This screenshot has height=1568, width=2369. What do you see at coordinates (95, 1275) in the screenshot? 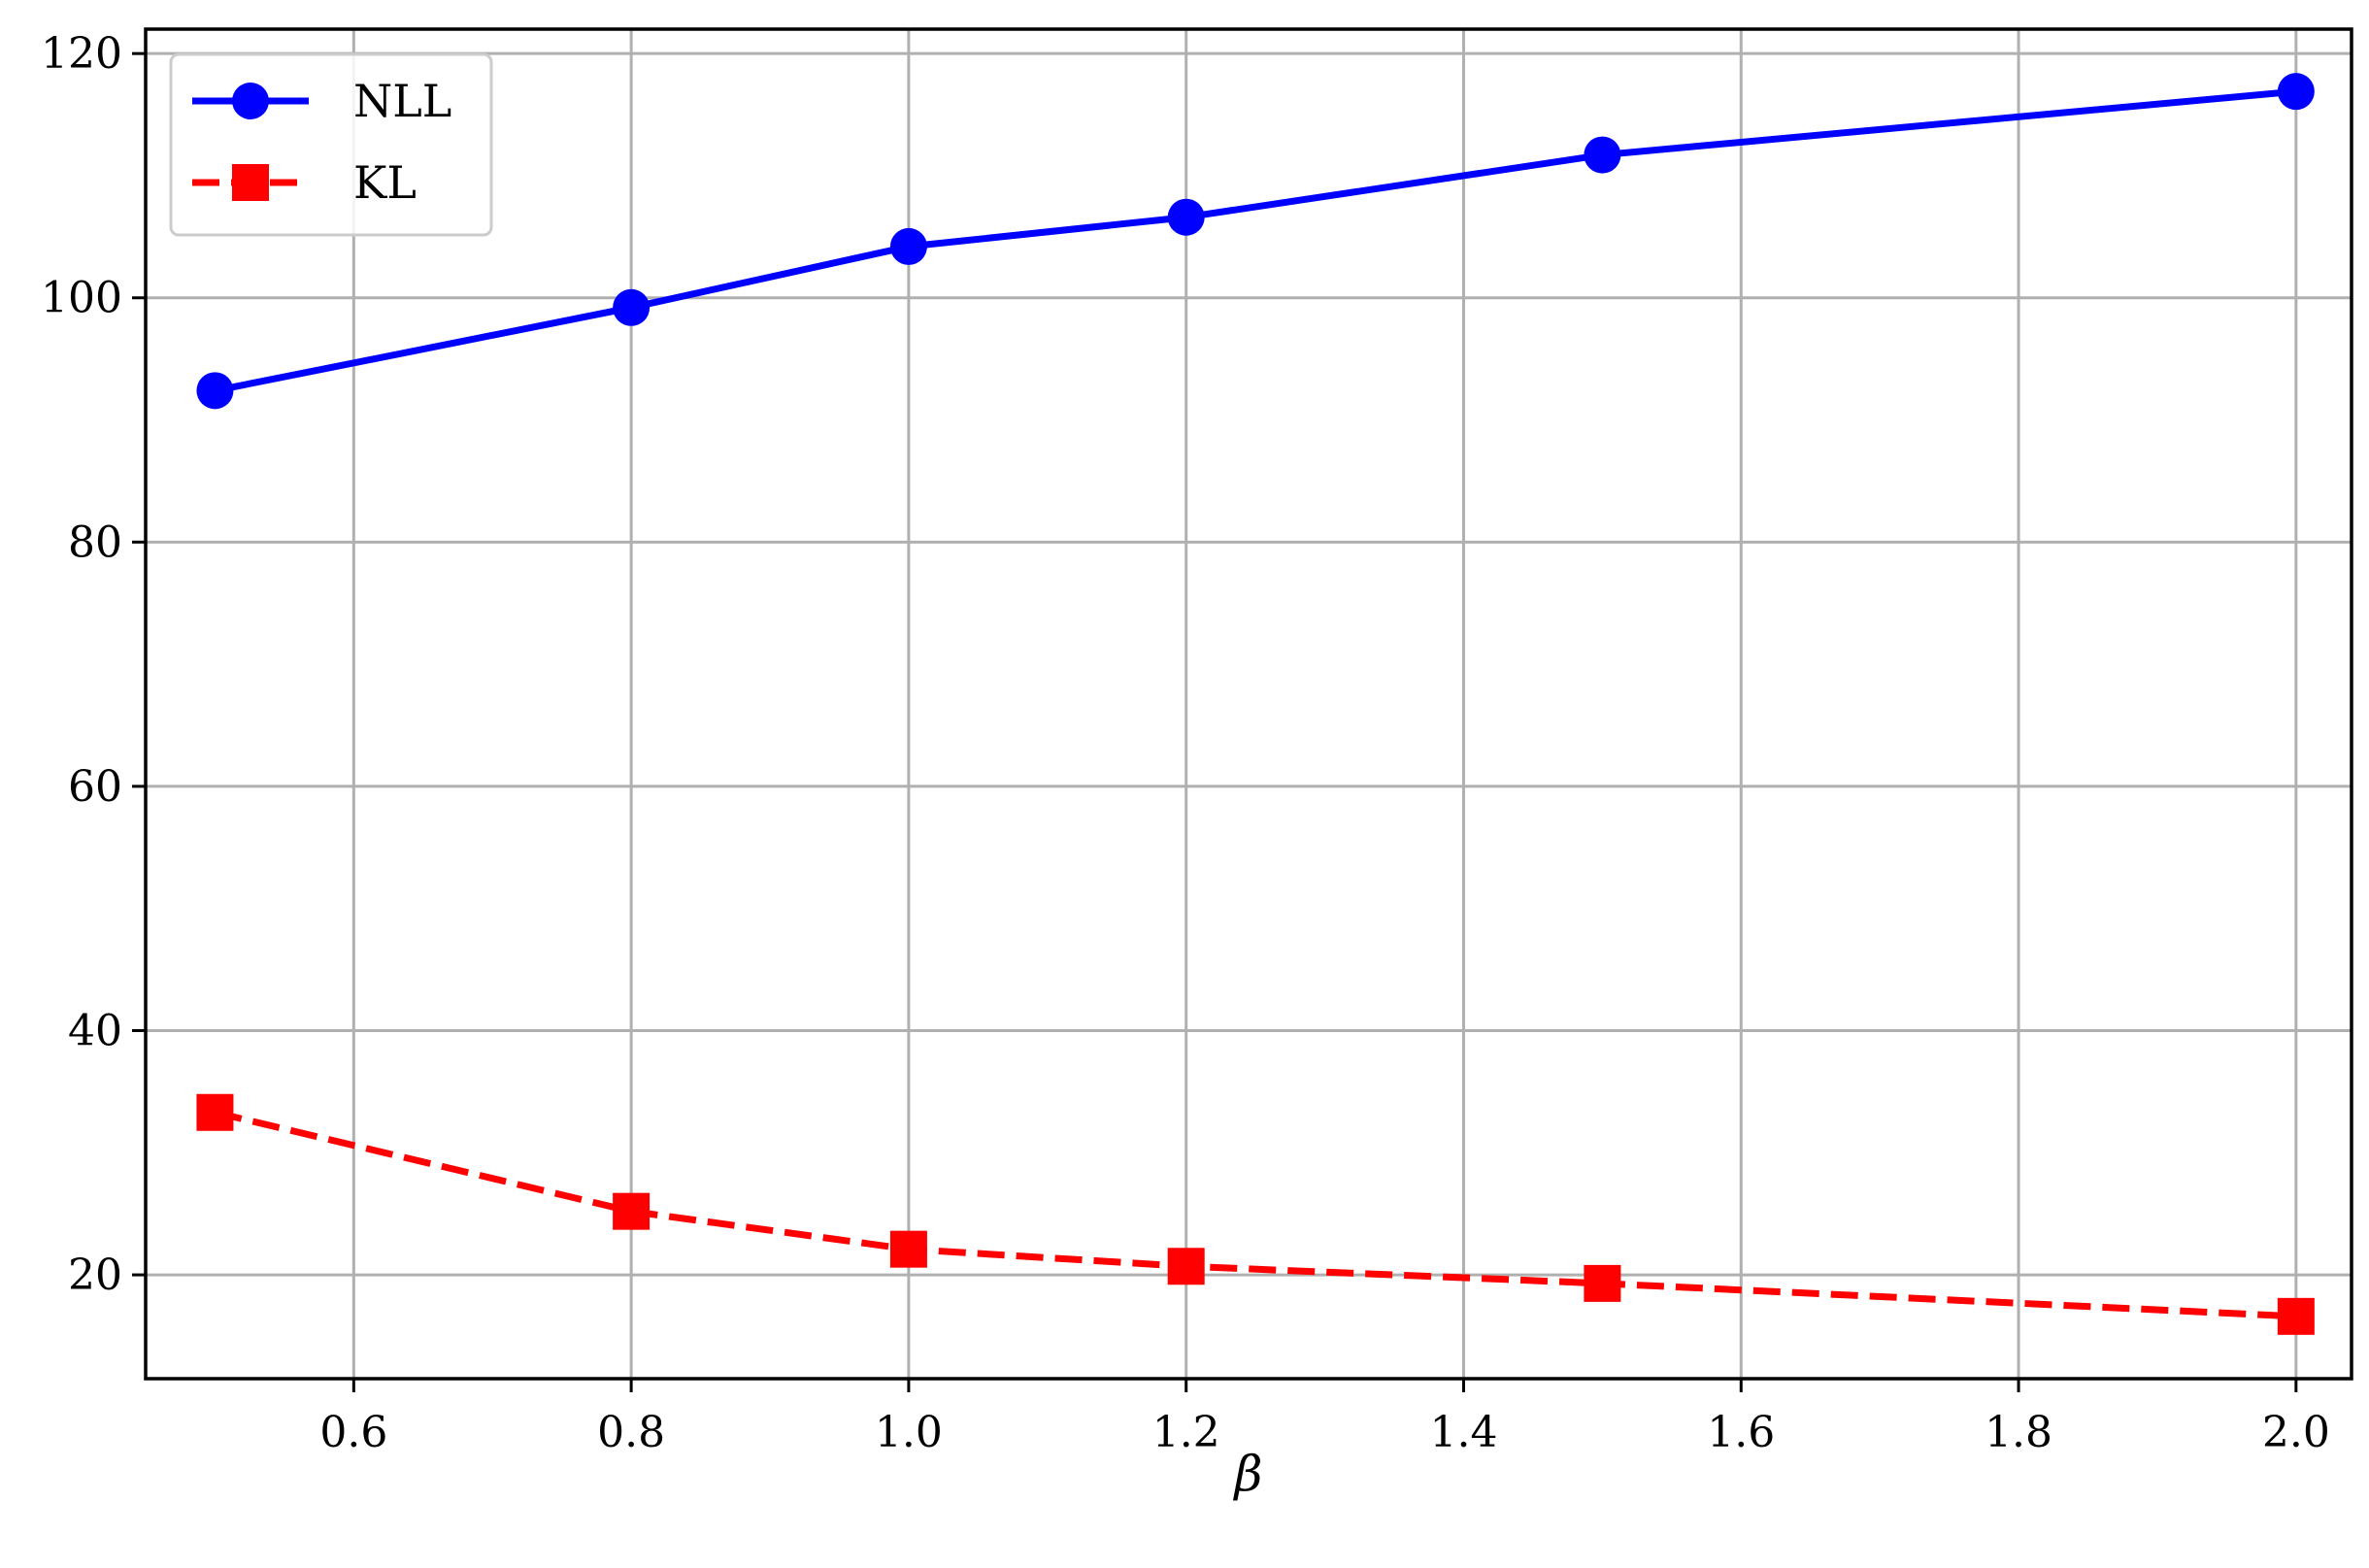
I see `y-tick-label: 20` at bounding box center [95, 1275].